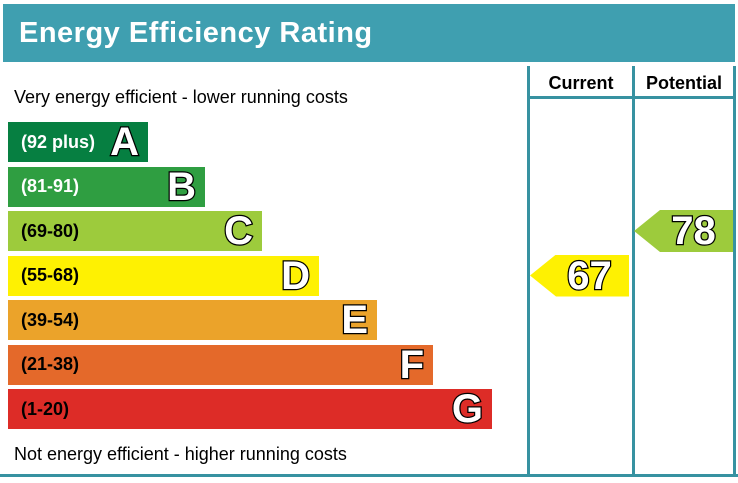 The height and width of the screenshot is (483, 738). I want to click on table-header-underline, so click(631, 97).